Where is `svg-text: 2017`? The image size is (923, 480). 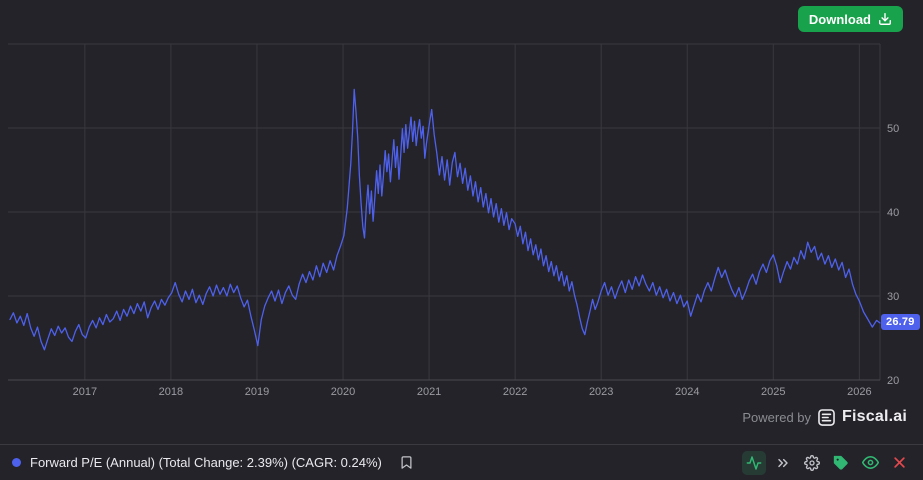
svg-text: 2017 is located at coordinates (85, 392).